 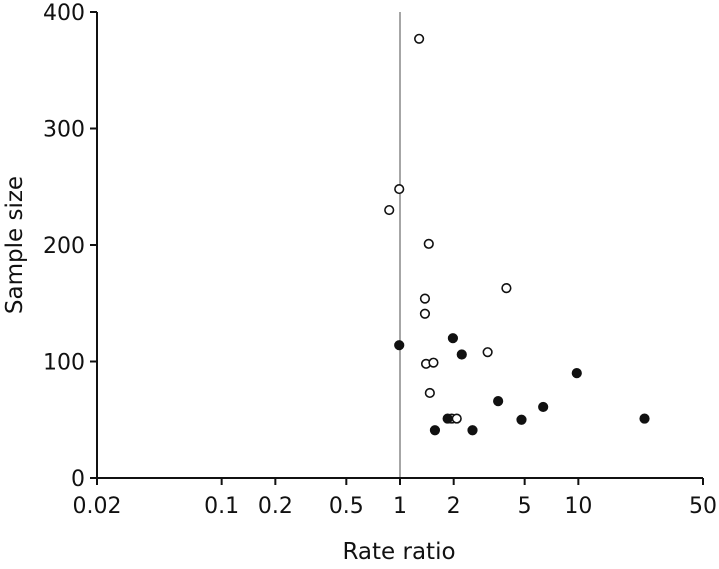 What do you see at coordinates (64, 246) in the screenshot?
I see `y-tick-label: 200` at bounding box center [64, 246].